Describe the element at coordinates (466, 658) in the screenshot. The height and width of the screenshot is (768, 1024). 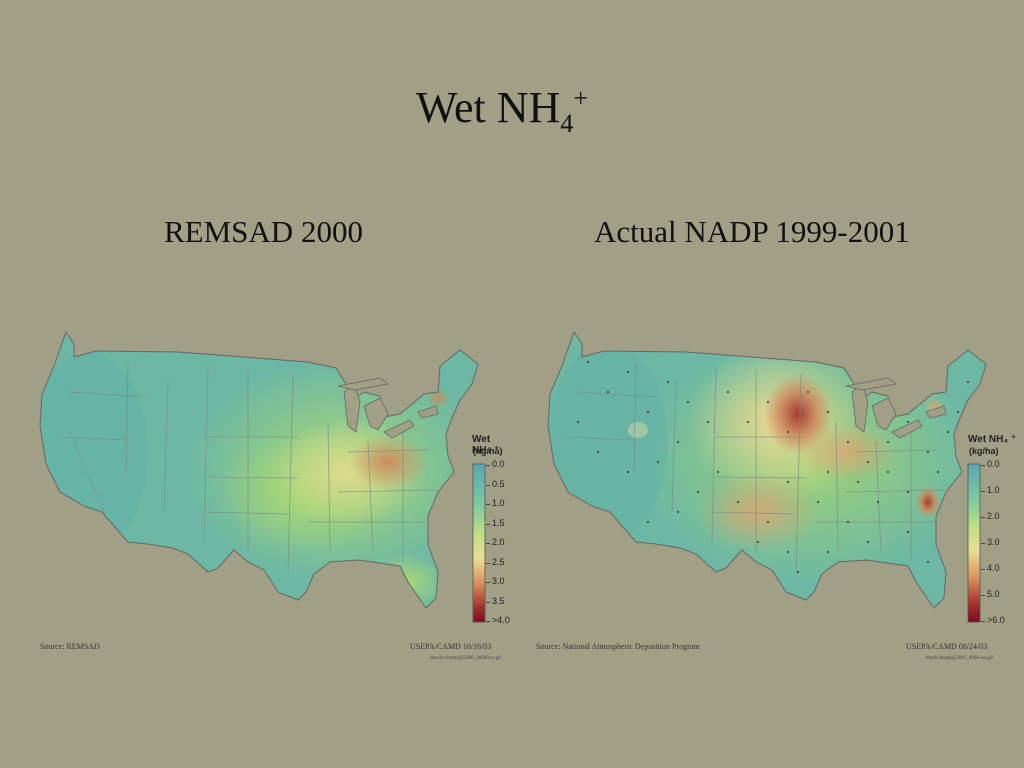
I see `remsad-filename: dmsdcv/remsd@2000_d0000-sv.gif` at that location.